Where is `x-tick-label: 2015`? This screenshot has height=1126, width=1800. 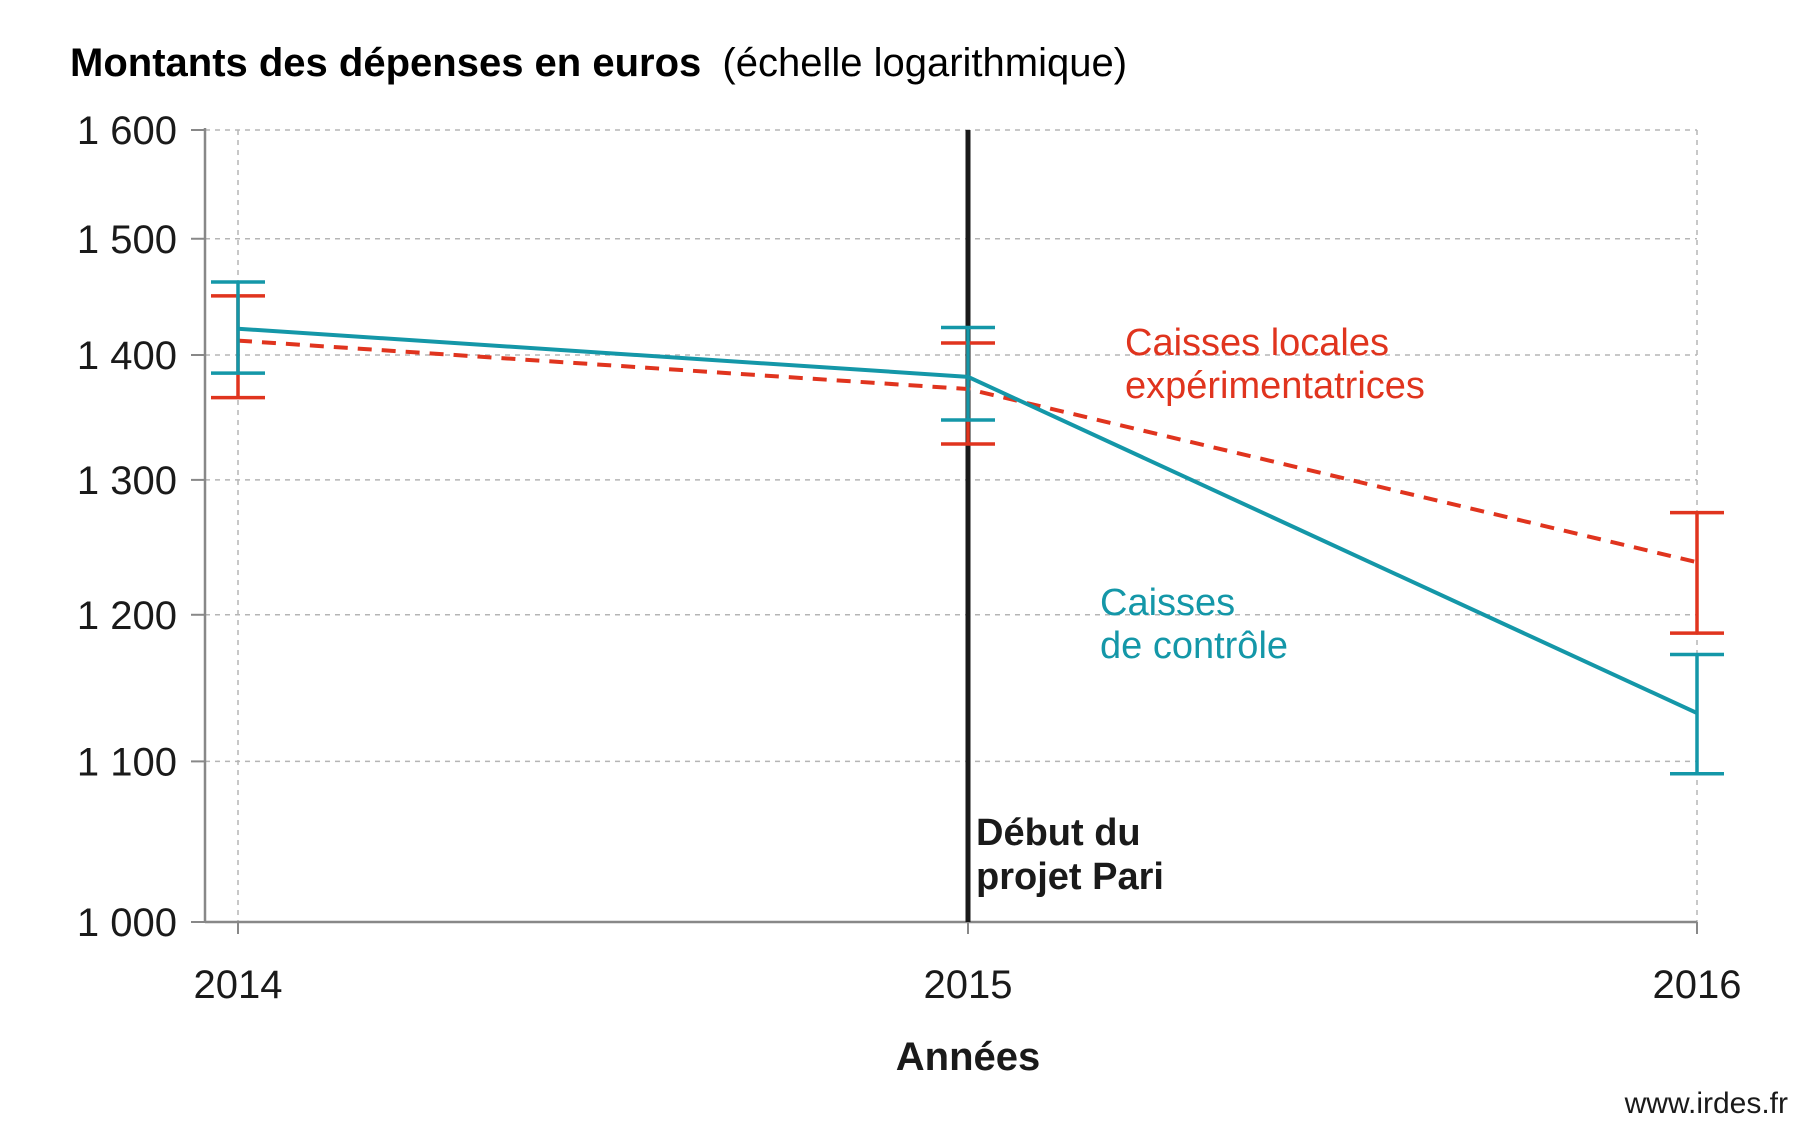
x-tick-label: 2015 is located at coordinates (968, 985).